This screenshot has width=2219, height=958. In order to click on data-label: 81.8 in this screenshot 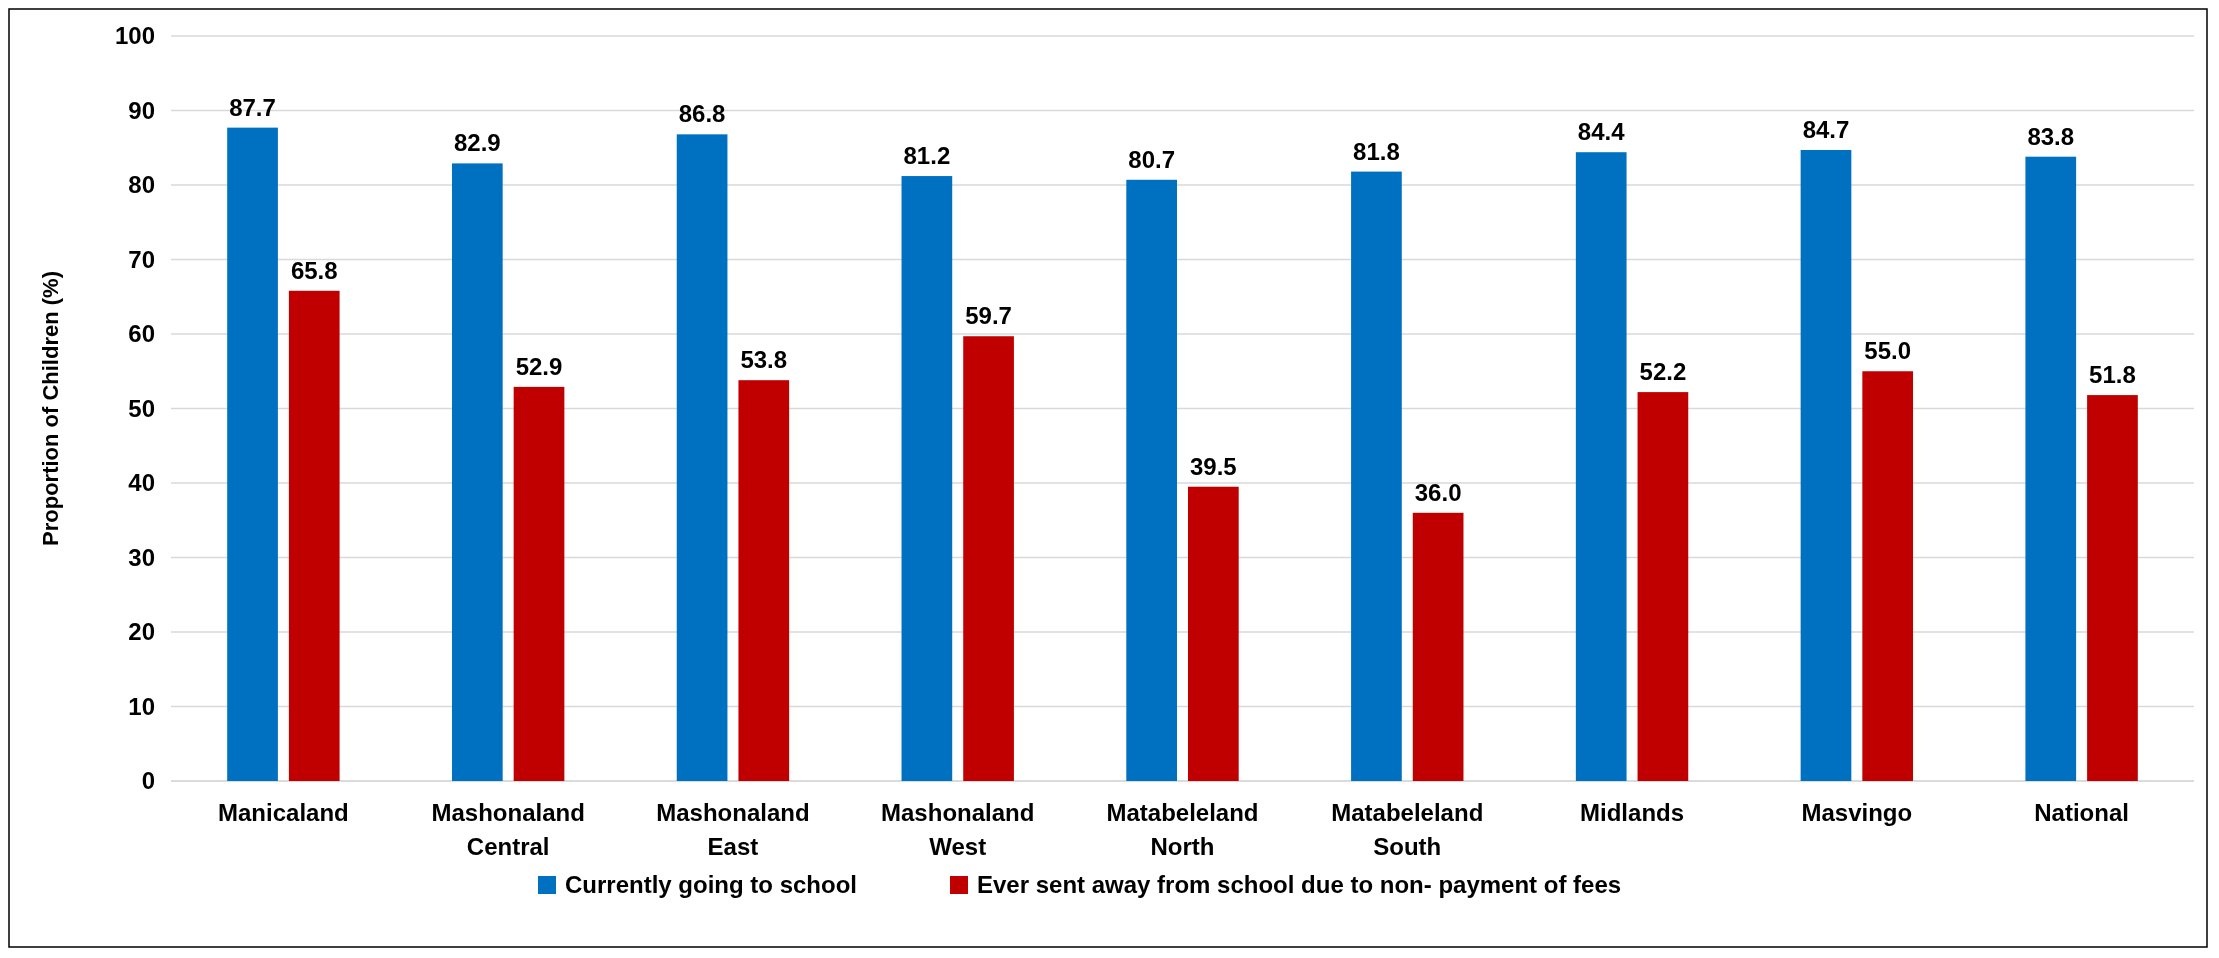, I will do `click(1376, 151)`.